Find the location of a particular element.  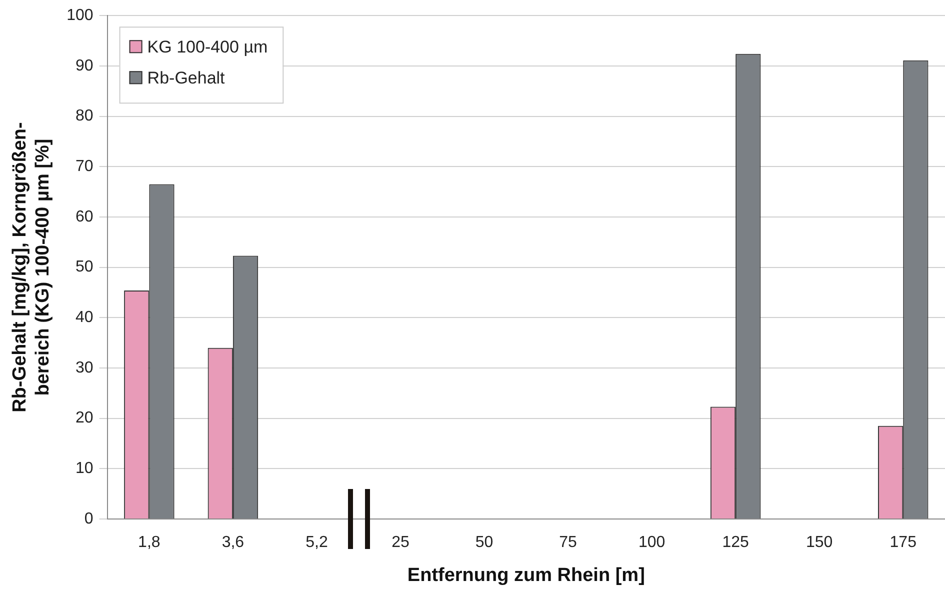

x-tick-label: 150 is located at coordinates (819, 543).